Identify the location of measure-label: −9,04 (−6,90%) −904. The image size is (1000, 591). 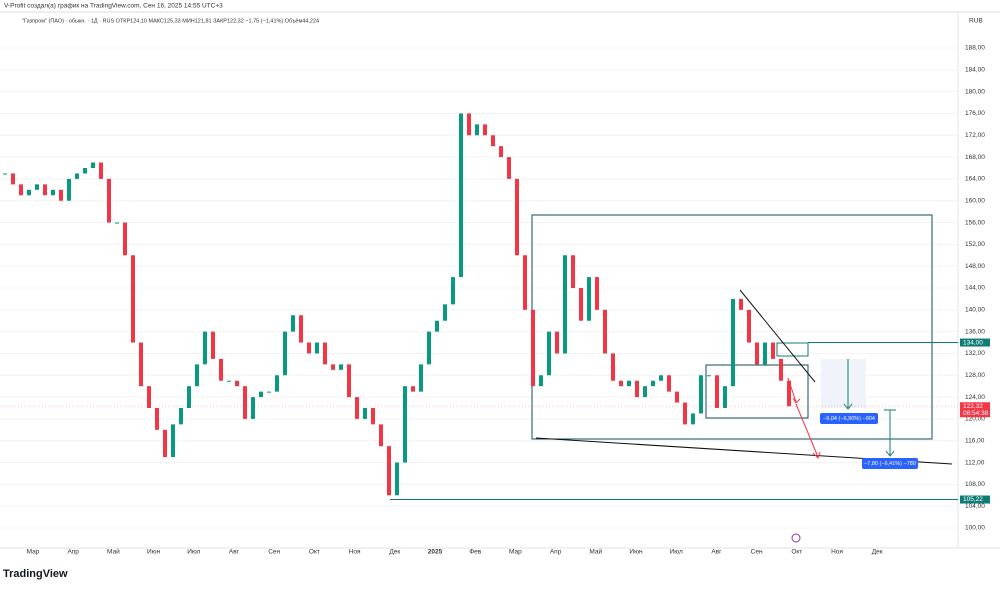
(849, 419).